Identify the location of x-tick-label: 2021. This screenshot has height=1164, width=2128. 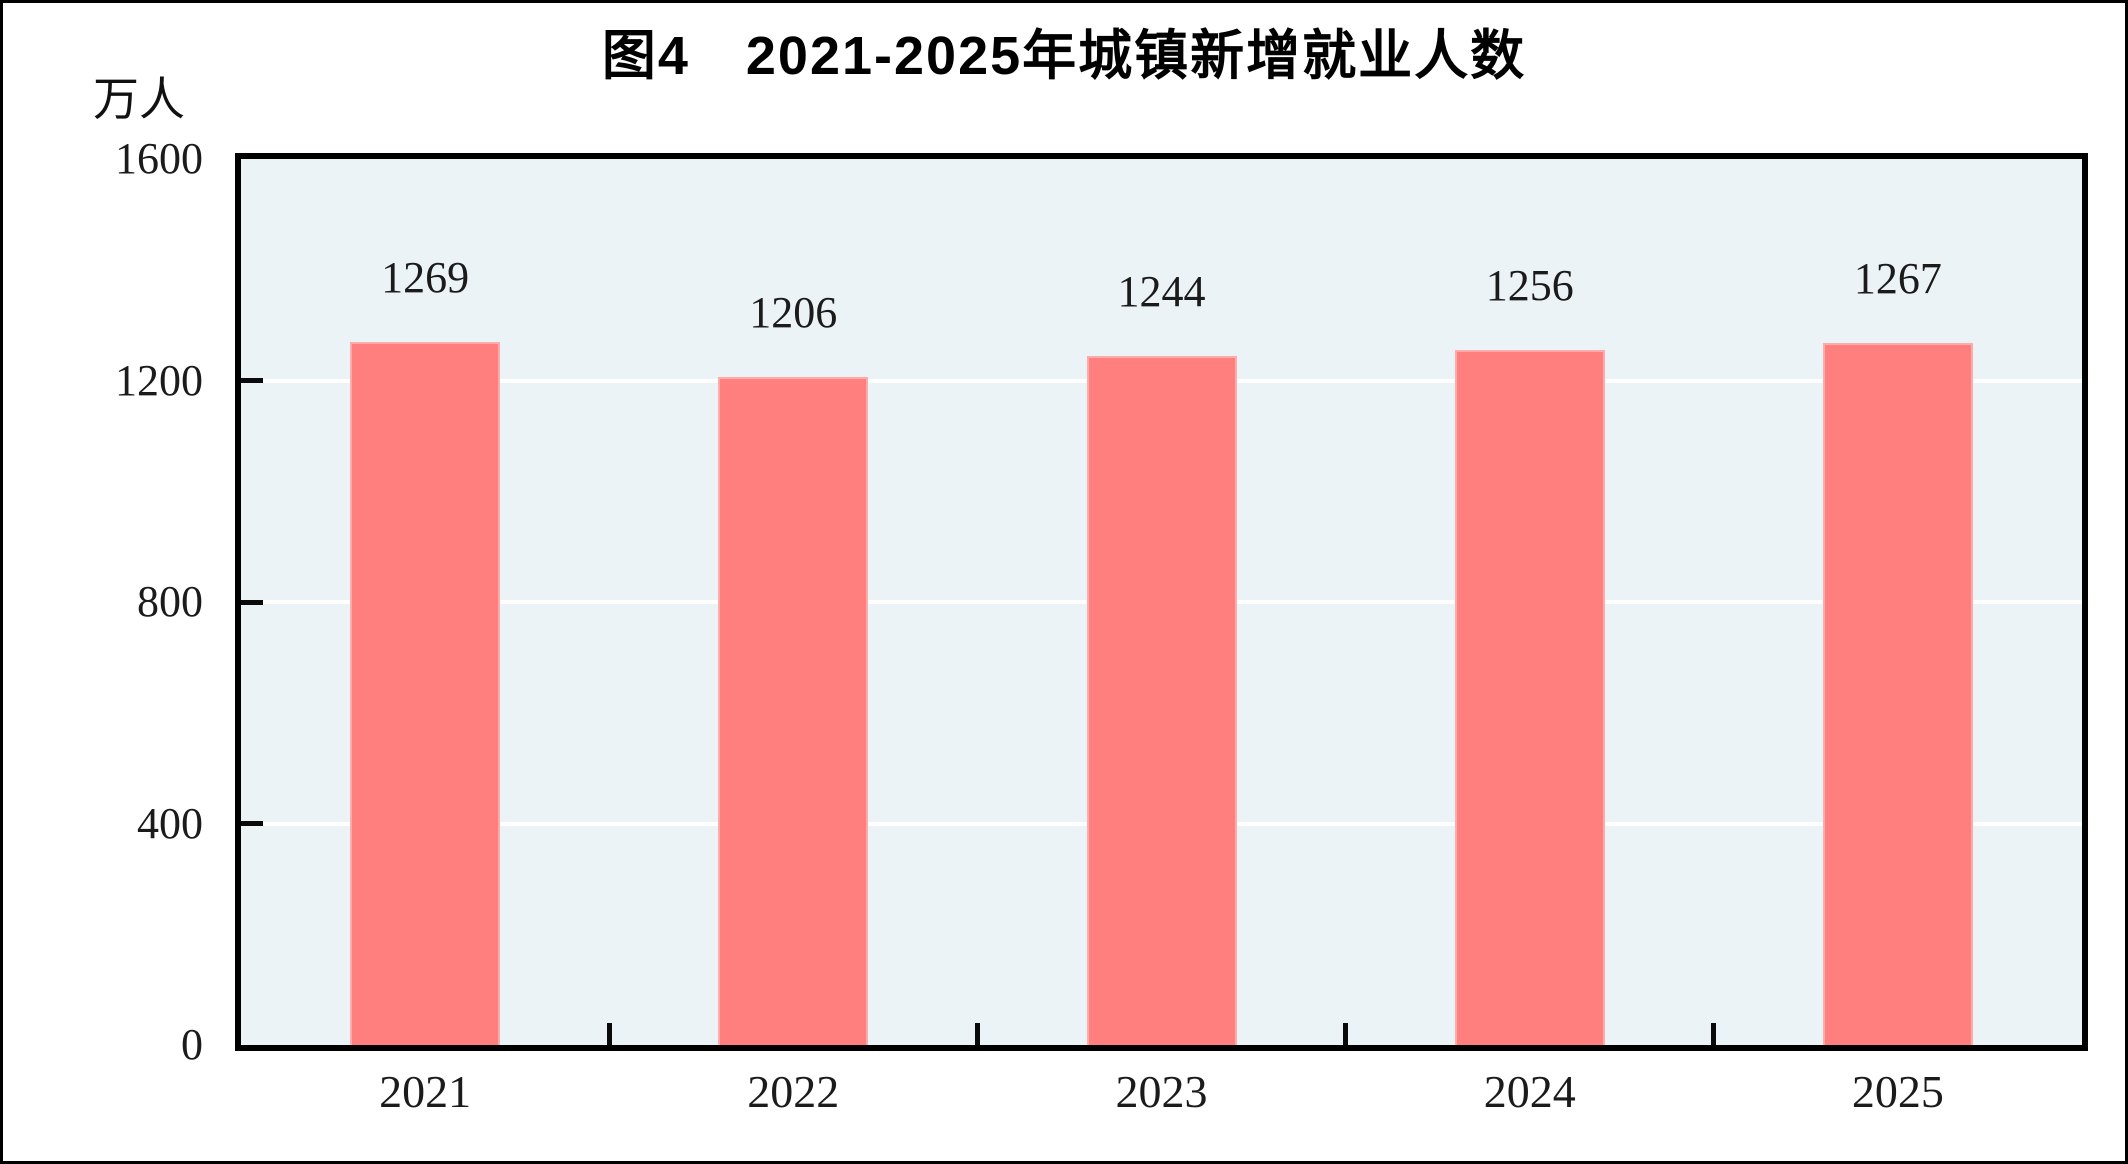
(425, 1091).